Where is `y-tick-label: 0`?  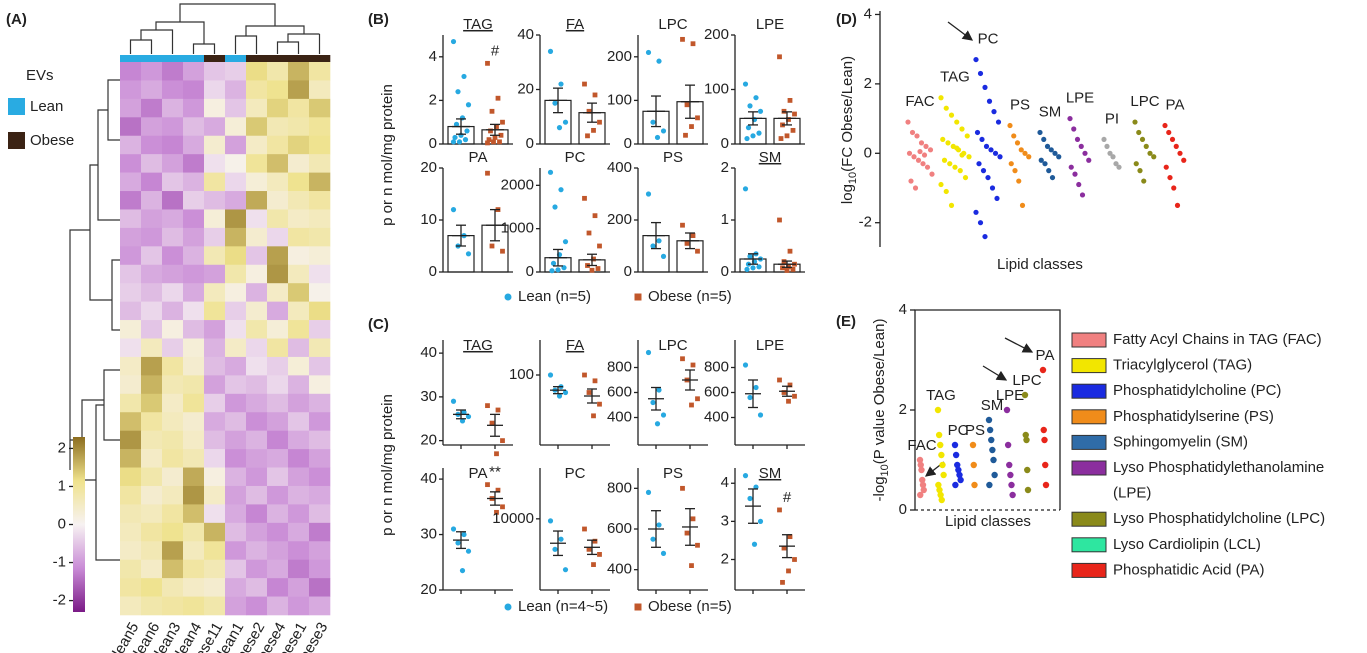 y-tick-label: 0 is located at coordinates (903, 509).